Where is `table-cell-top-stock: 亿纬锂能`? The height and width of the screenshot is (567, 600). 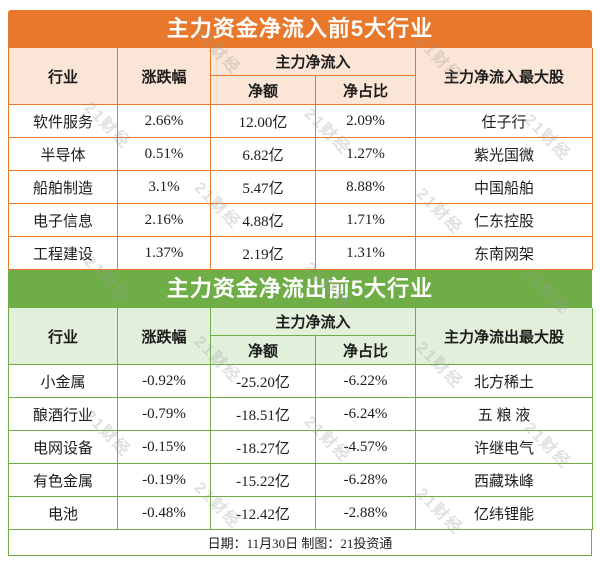 table-cell-top-stock: 亿纬锂能 is located at coordinates (504, 513).